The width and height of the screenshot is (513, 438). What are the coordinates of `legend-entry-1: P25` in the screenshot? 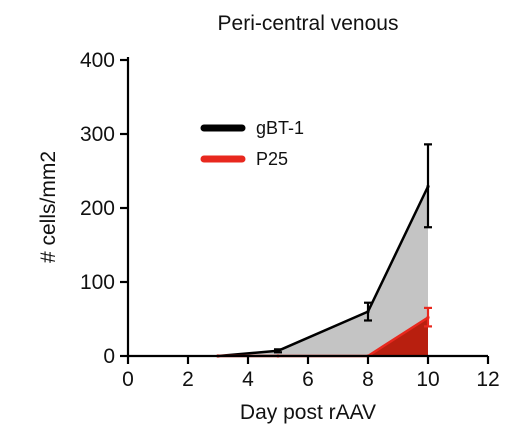 It's located at (244, 159).